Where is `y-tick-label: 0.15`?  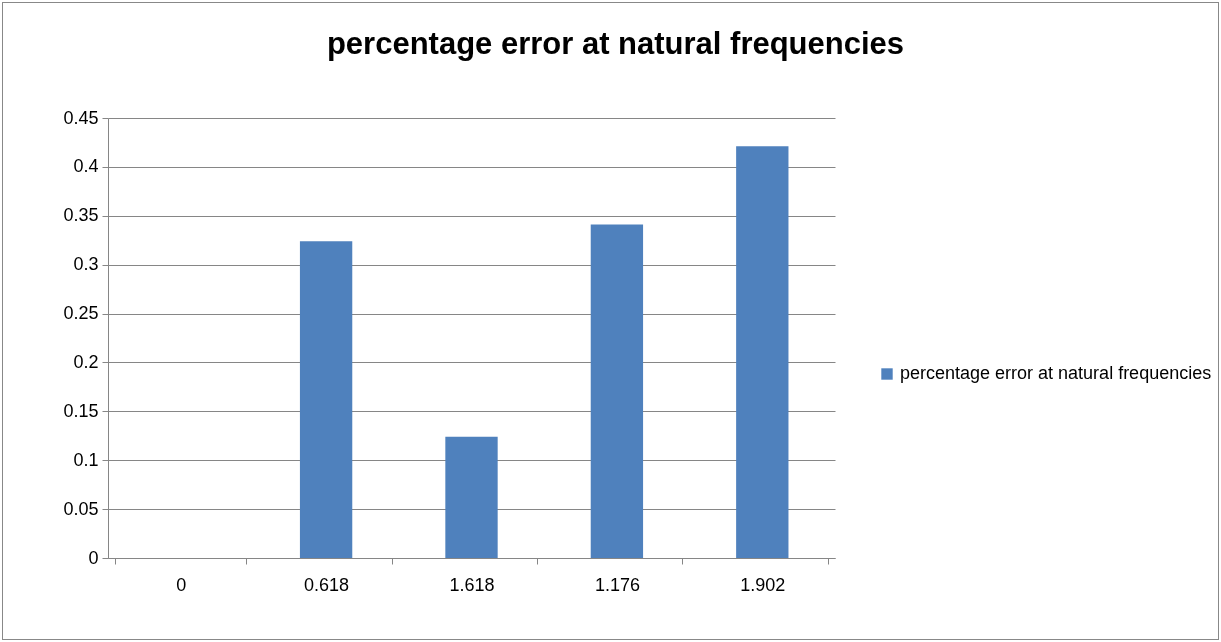 y-tick-label: 0.15 is located at coordinates (81, 410).